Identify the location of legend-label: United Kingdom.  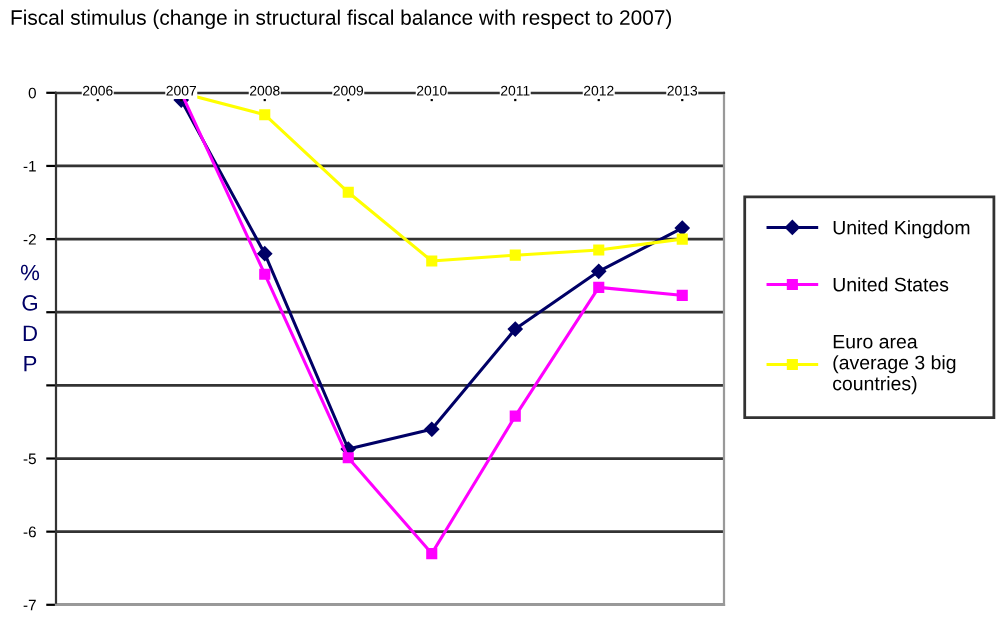
(901, 229).